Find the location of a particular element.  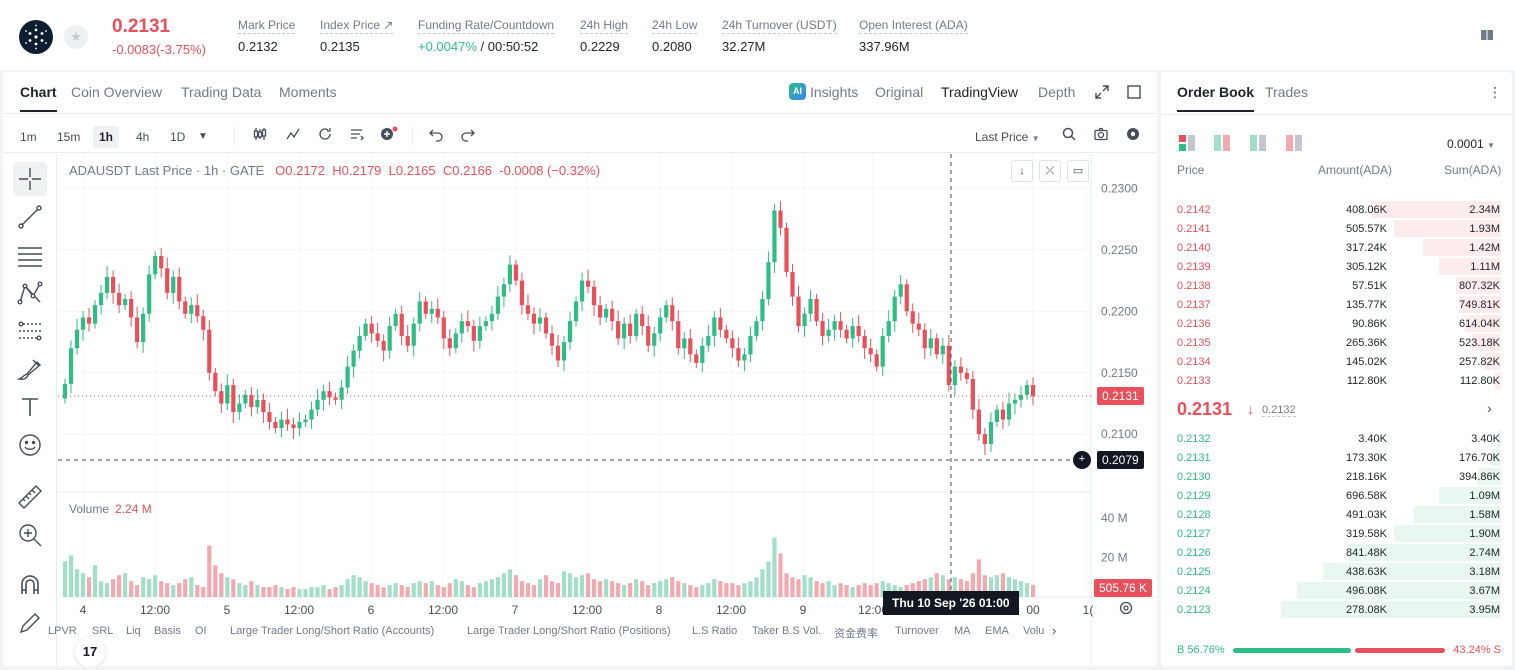

indicator-taker-bs-vol: Taker B.S Vol. is located at coordinates (787, 631).